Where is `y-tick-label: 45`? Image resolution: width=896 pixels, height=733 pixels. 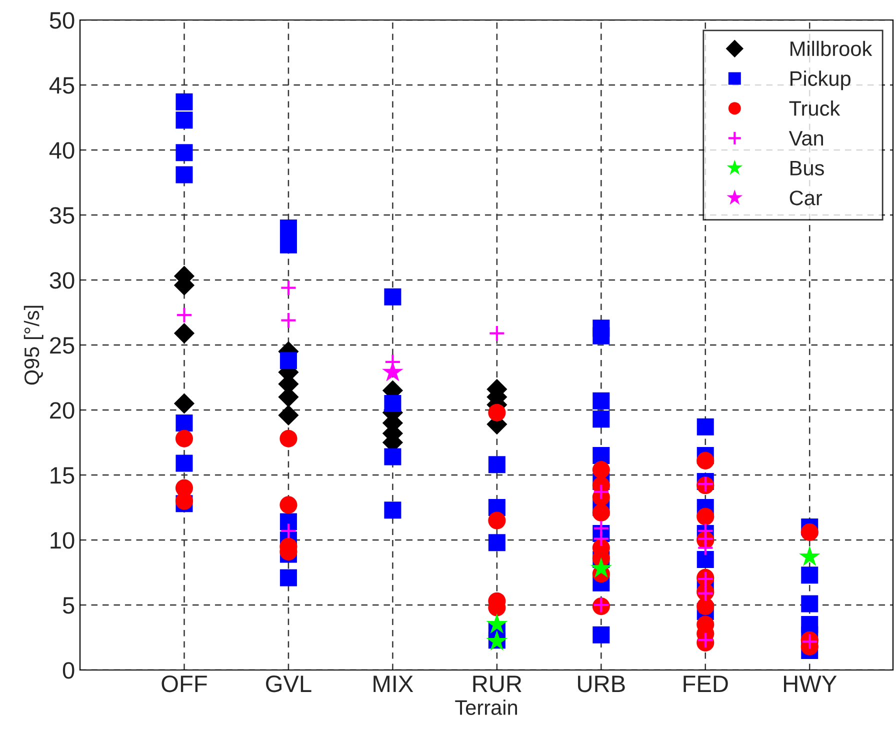 y-tick-label: 45 is located at coordinates (61, 85).